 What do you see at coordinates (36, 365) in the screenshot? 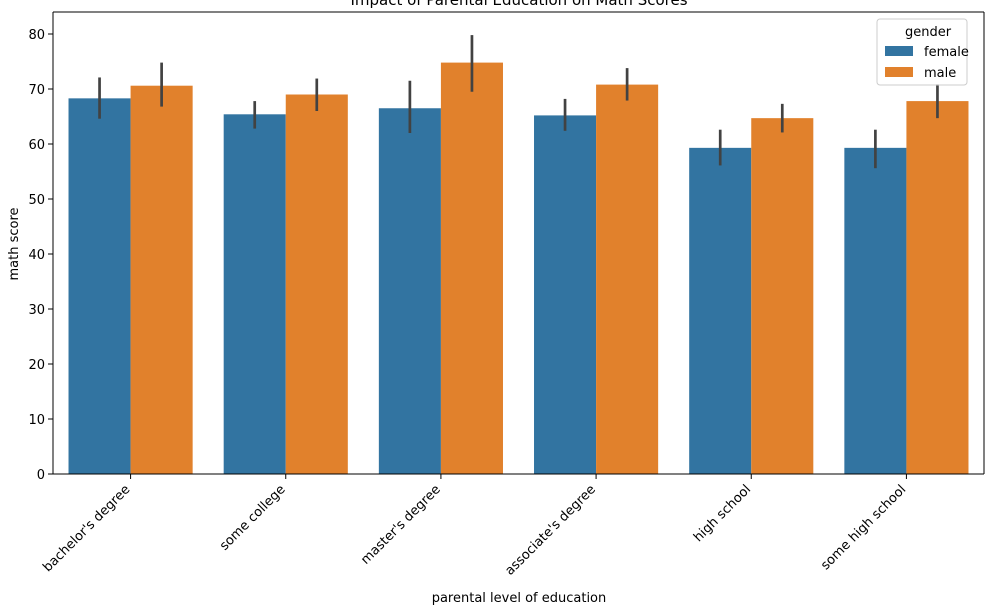
I see `y-tick-label-20: 20` at bounding box center [36, 365].